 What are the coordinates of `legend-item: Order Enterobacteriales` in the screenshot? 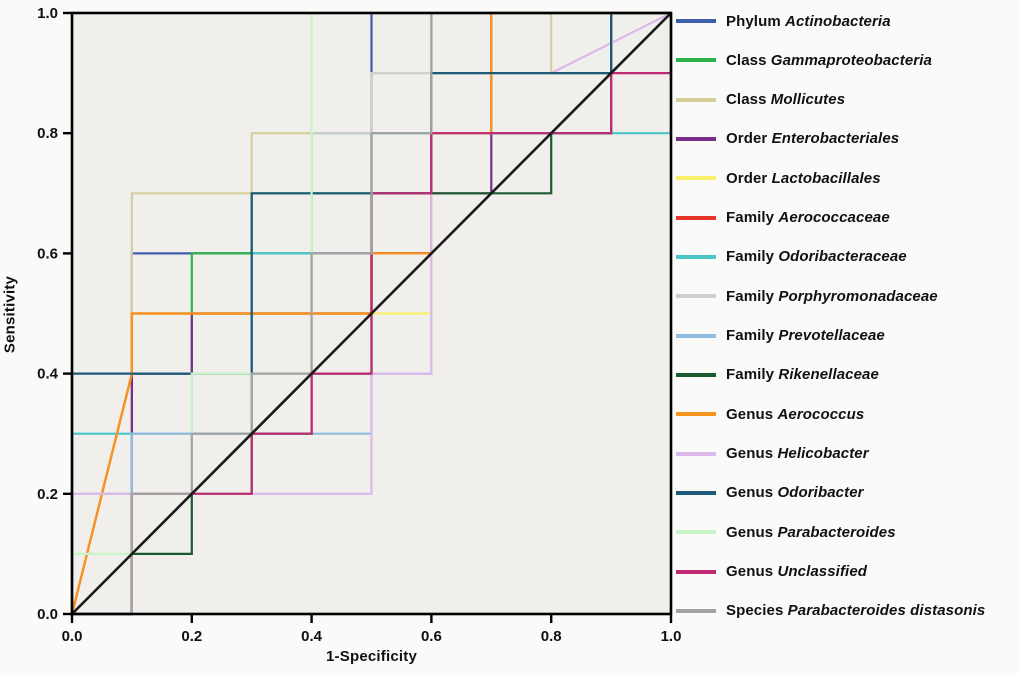 It's located at (848, 139).